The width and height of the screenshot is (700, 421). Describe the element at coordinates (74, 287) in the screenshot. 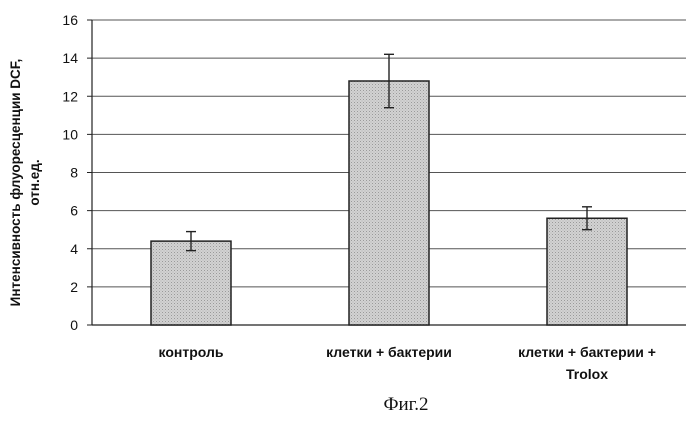

I see `y-tick-label: 2` at that location.